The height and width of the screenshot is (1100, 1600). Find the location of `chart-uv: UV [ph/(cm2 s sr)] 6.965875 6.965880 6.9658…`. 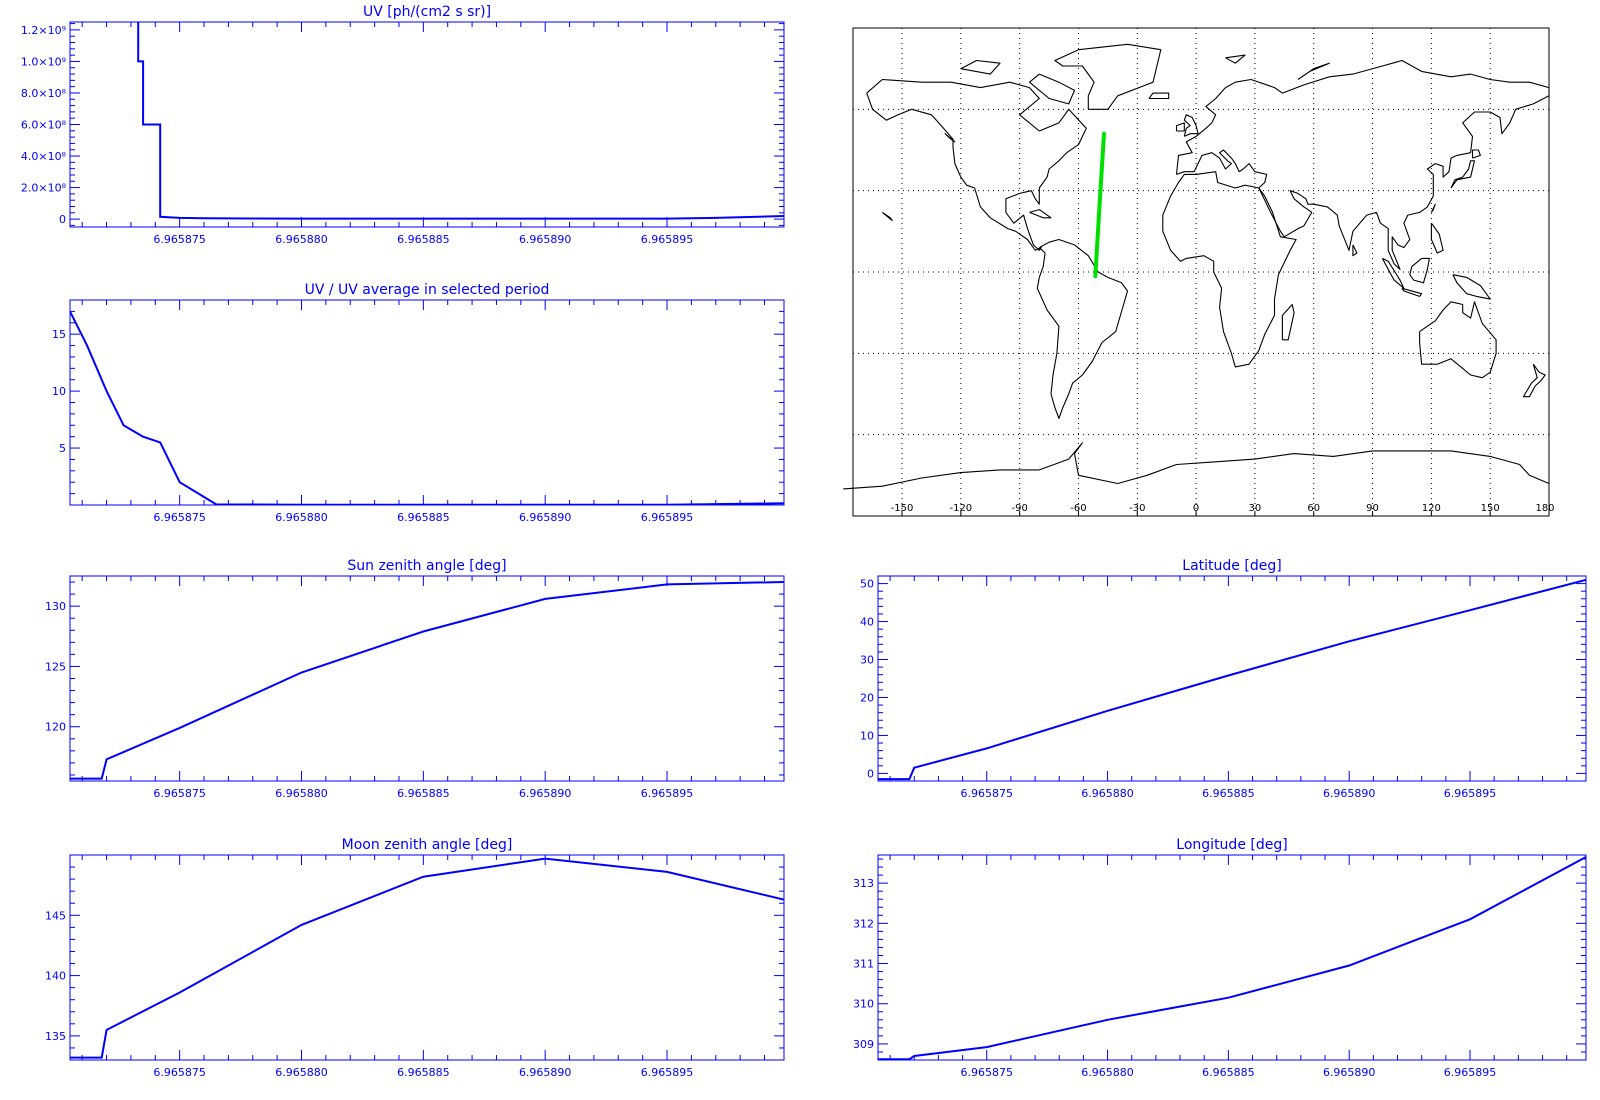

chart-uv: UV [ph/(cm2 s sr)] 6.965875 6.965880 6.9658… is located at coordinates (403, 125).